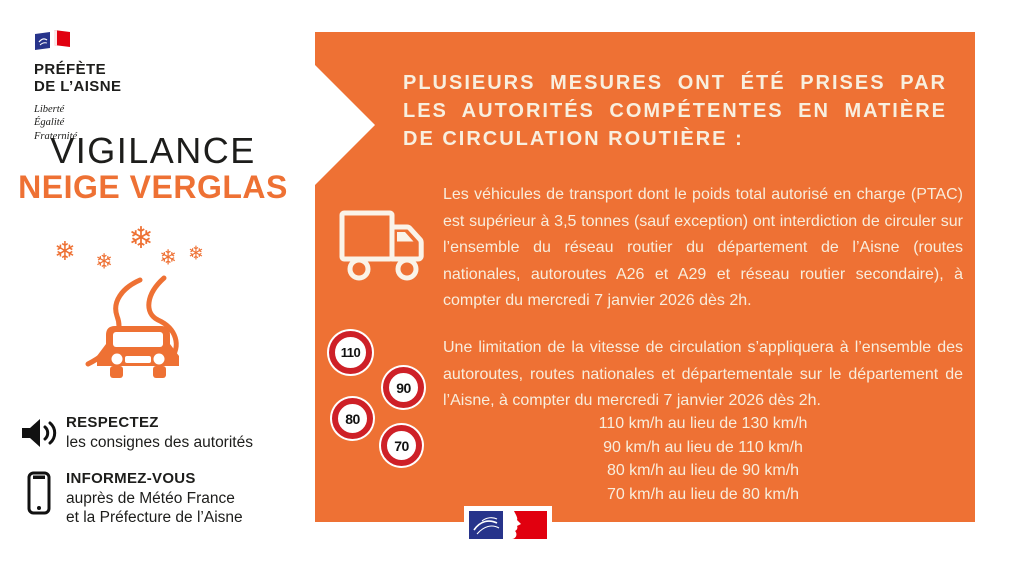  What do you see at coordinates (703, 423) in the screenshot?
I see `speed-change-item: 110 km/h au lieu de 130 km/h` at bounding box center [703, 423].